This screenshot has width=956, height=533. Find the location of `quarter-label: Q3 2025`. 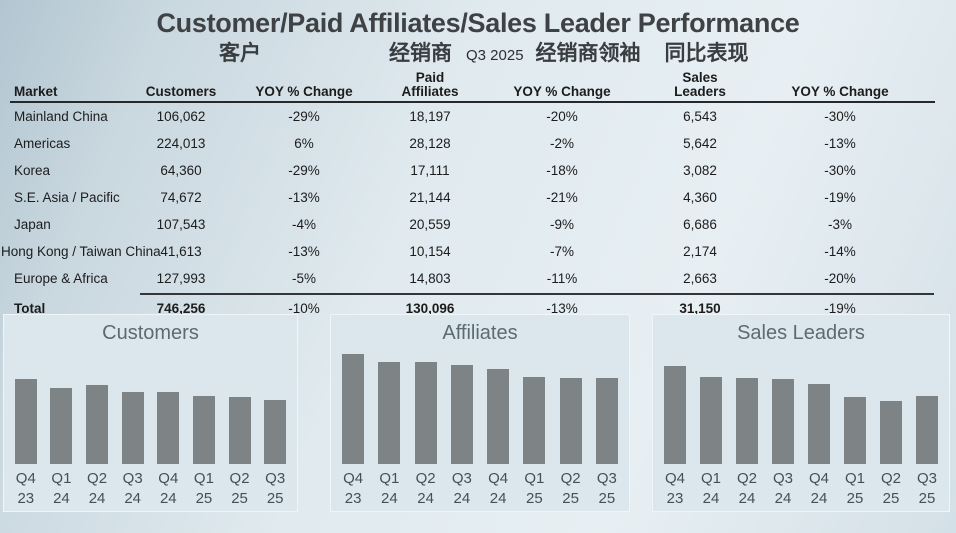

quarter-label: Q3 2025 is located at coordinates (495, 55).